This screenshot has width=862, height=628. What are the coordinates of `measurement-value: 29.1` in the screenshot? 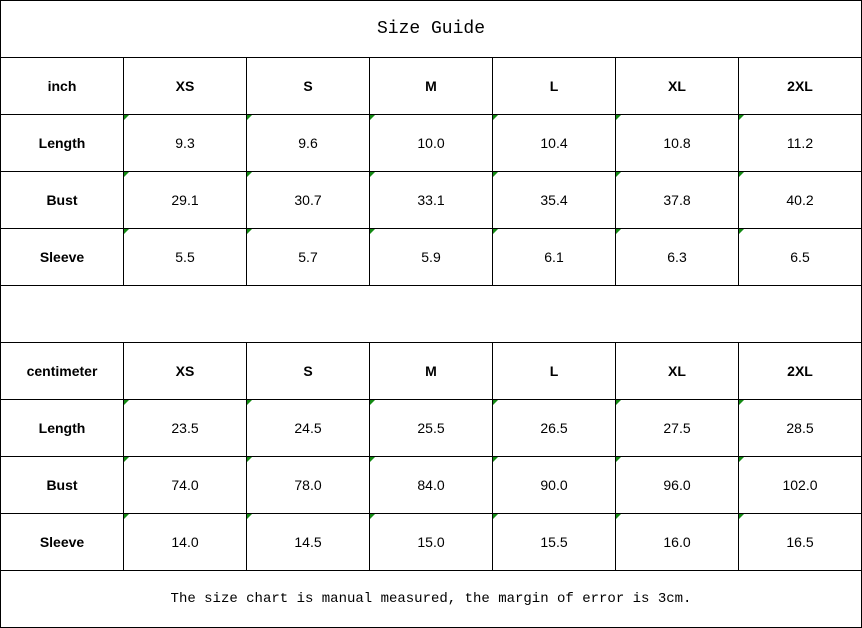 It's located at (185, 200).